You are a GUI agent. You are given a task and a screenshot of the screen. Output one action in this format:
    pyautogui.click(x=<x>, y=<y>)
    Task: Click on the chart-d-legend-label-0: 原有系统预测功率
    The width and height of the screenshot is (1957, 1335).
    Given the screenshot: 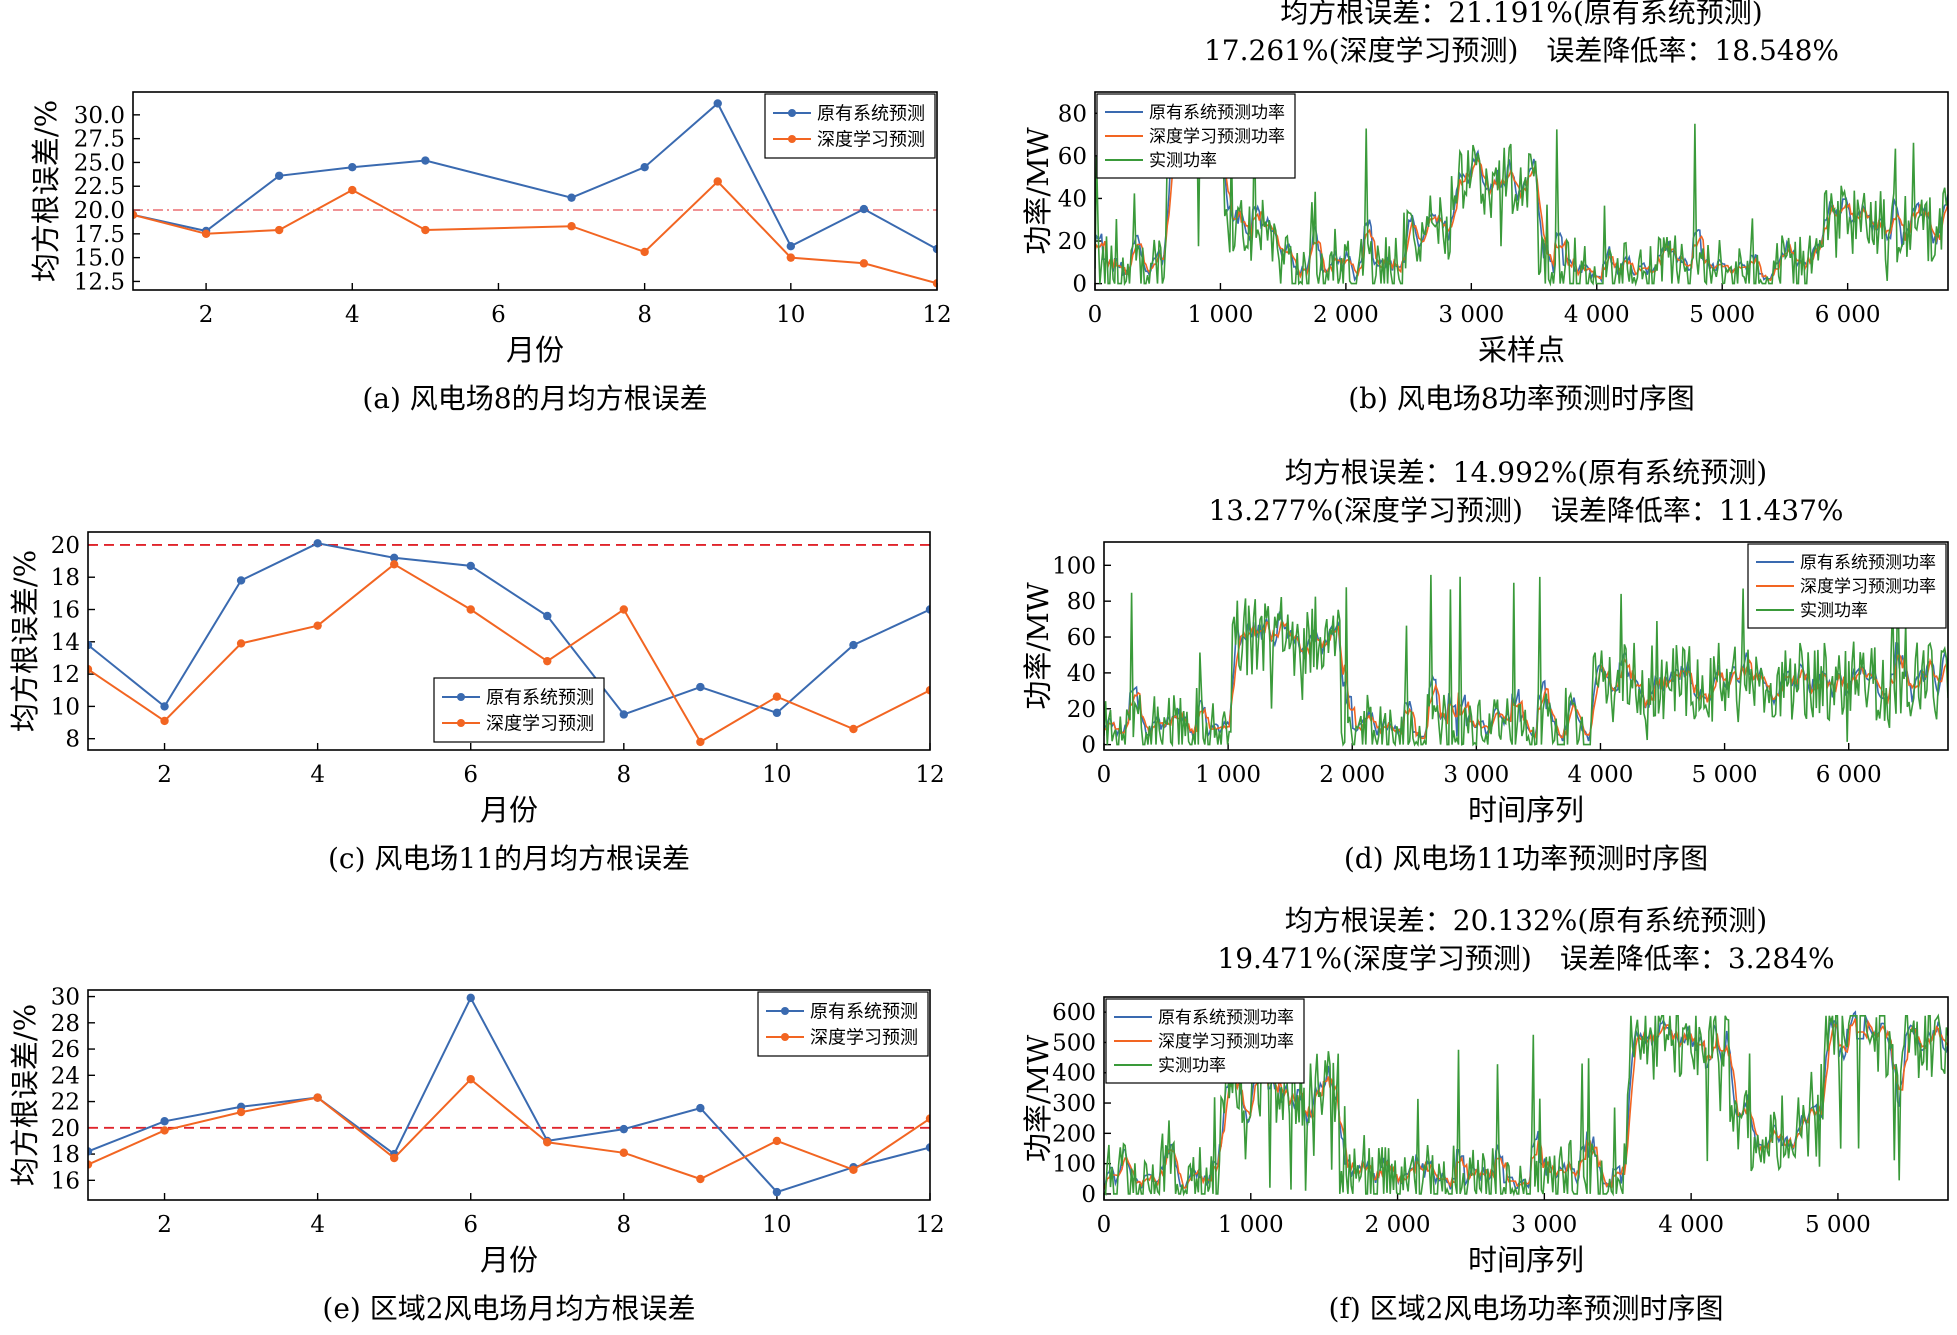 What is the action you would take?
    pyautogui.click(x=1868, y=563)
    